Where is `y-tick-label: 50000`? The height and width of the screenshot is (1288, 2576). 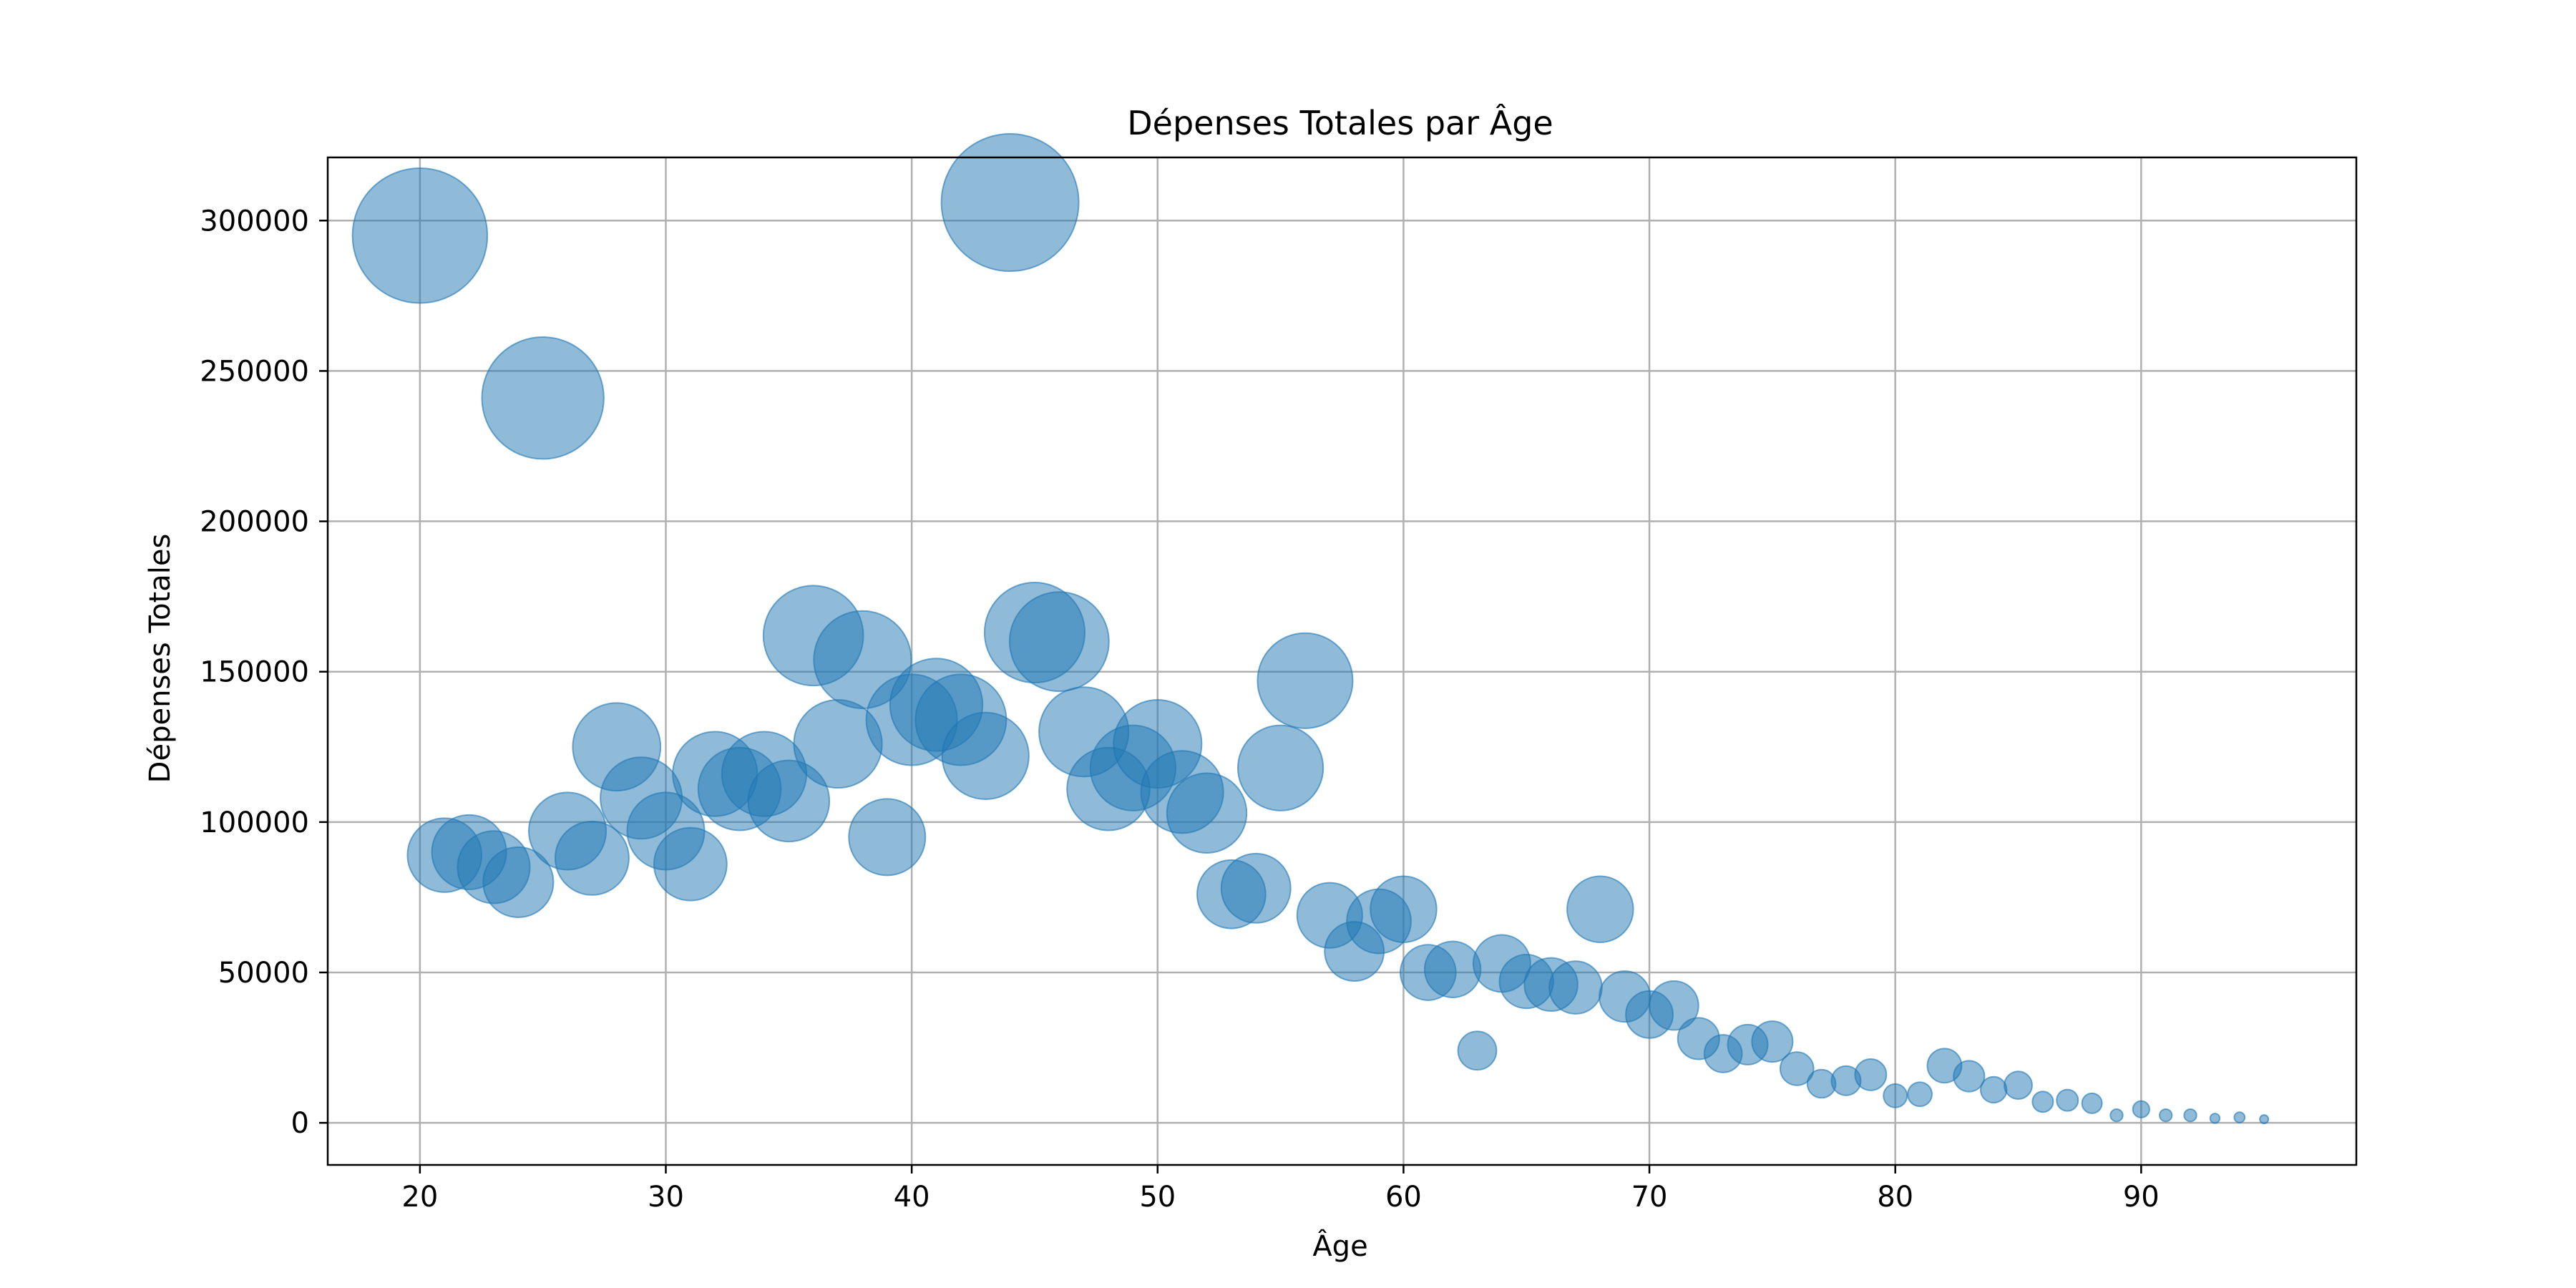 y-tick-label: 50000 is located at coordinates (263, 973).